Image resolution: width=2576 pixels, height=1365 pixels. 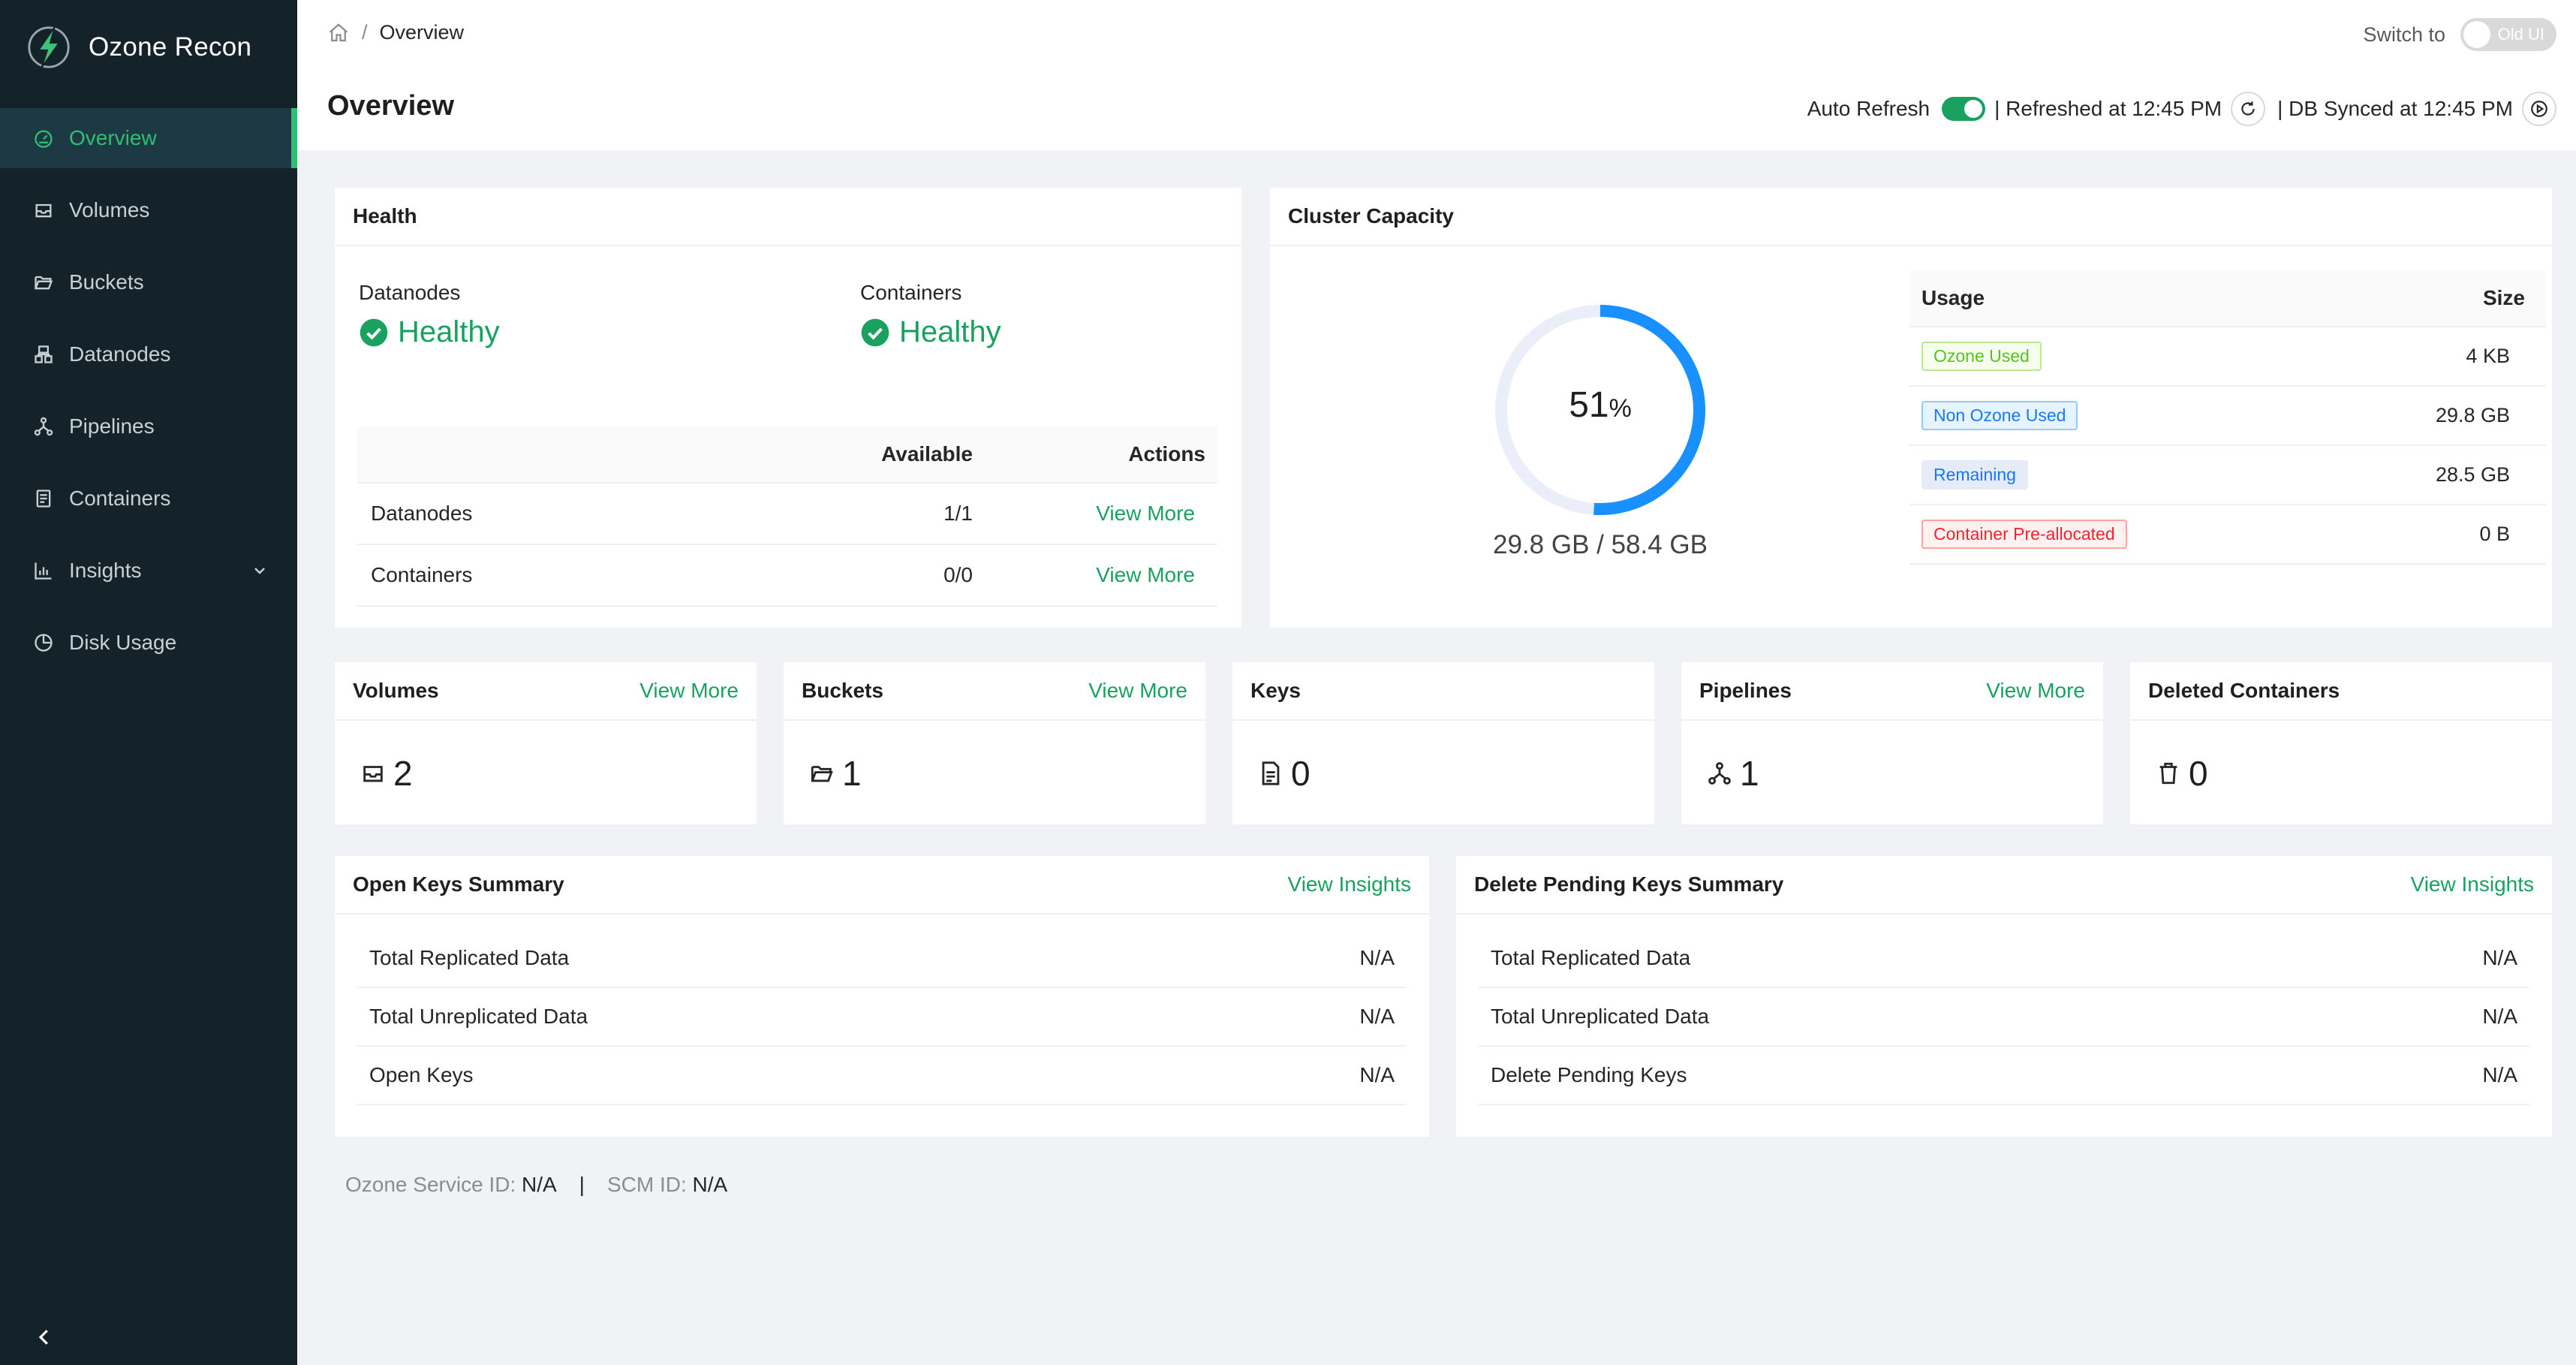 What do you see at coordinates (478, 1016) in the screenshot?
I see `item-label: Total Unreplicated Data` at bounding box center [478, 1016].